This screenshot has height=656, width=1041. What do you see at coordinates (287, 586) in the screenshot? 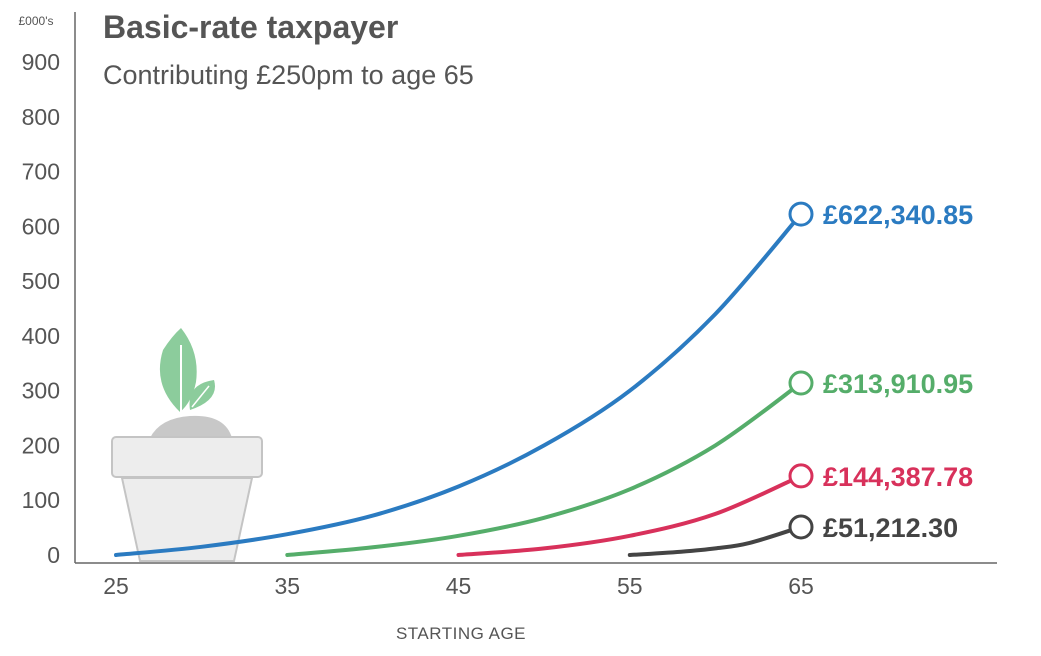
I see `x-tick-label: 35` at bounding box center [287, 586].